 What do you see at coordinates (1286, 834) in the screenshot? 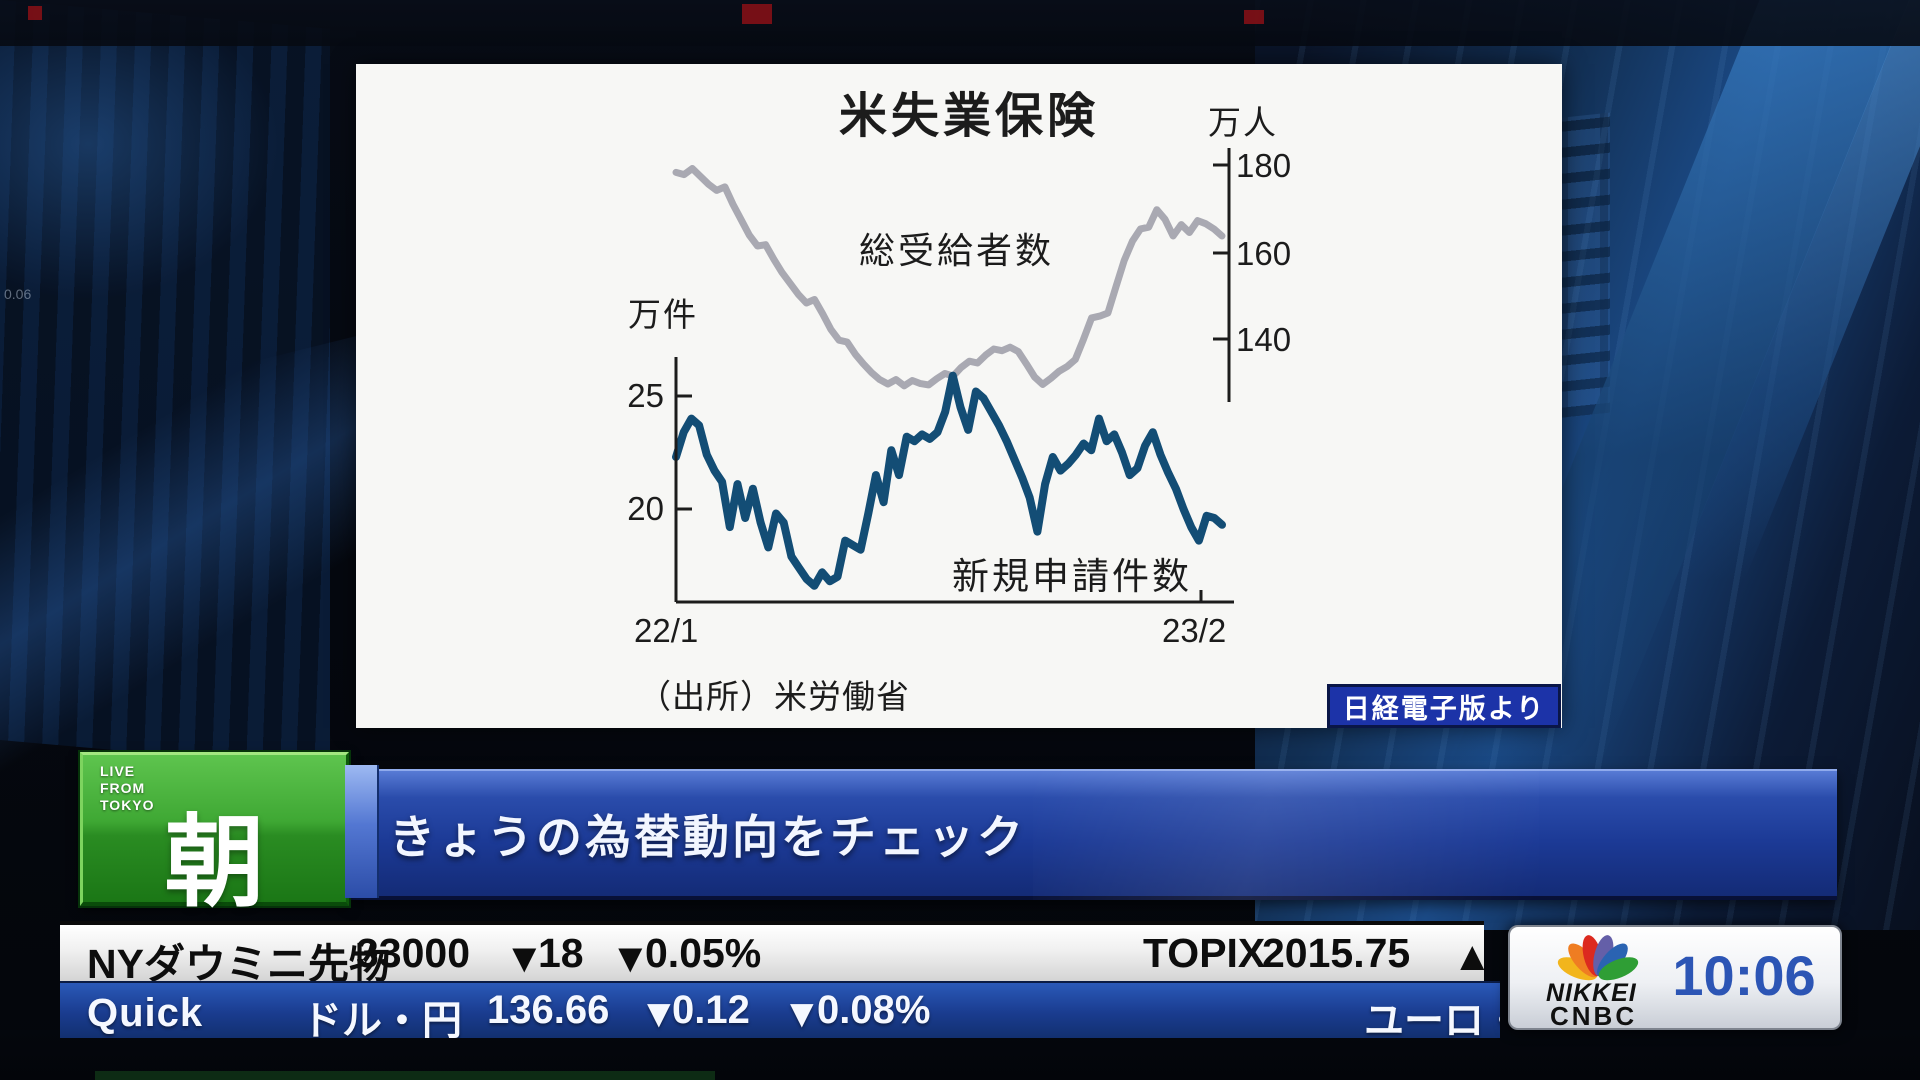
I see `banner-sheen` at bounding box center [1286, 834].